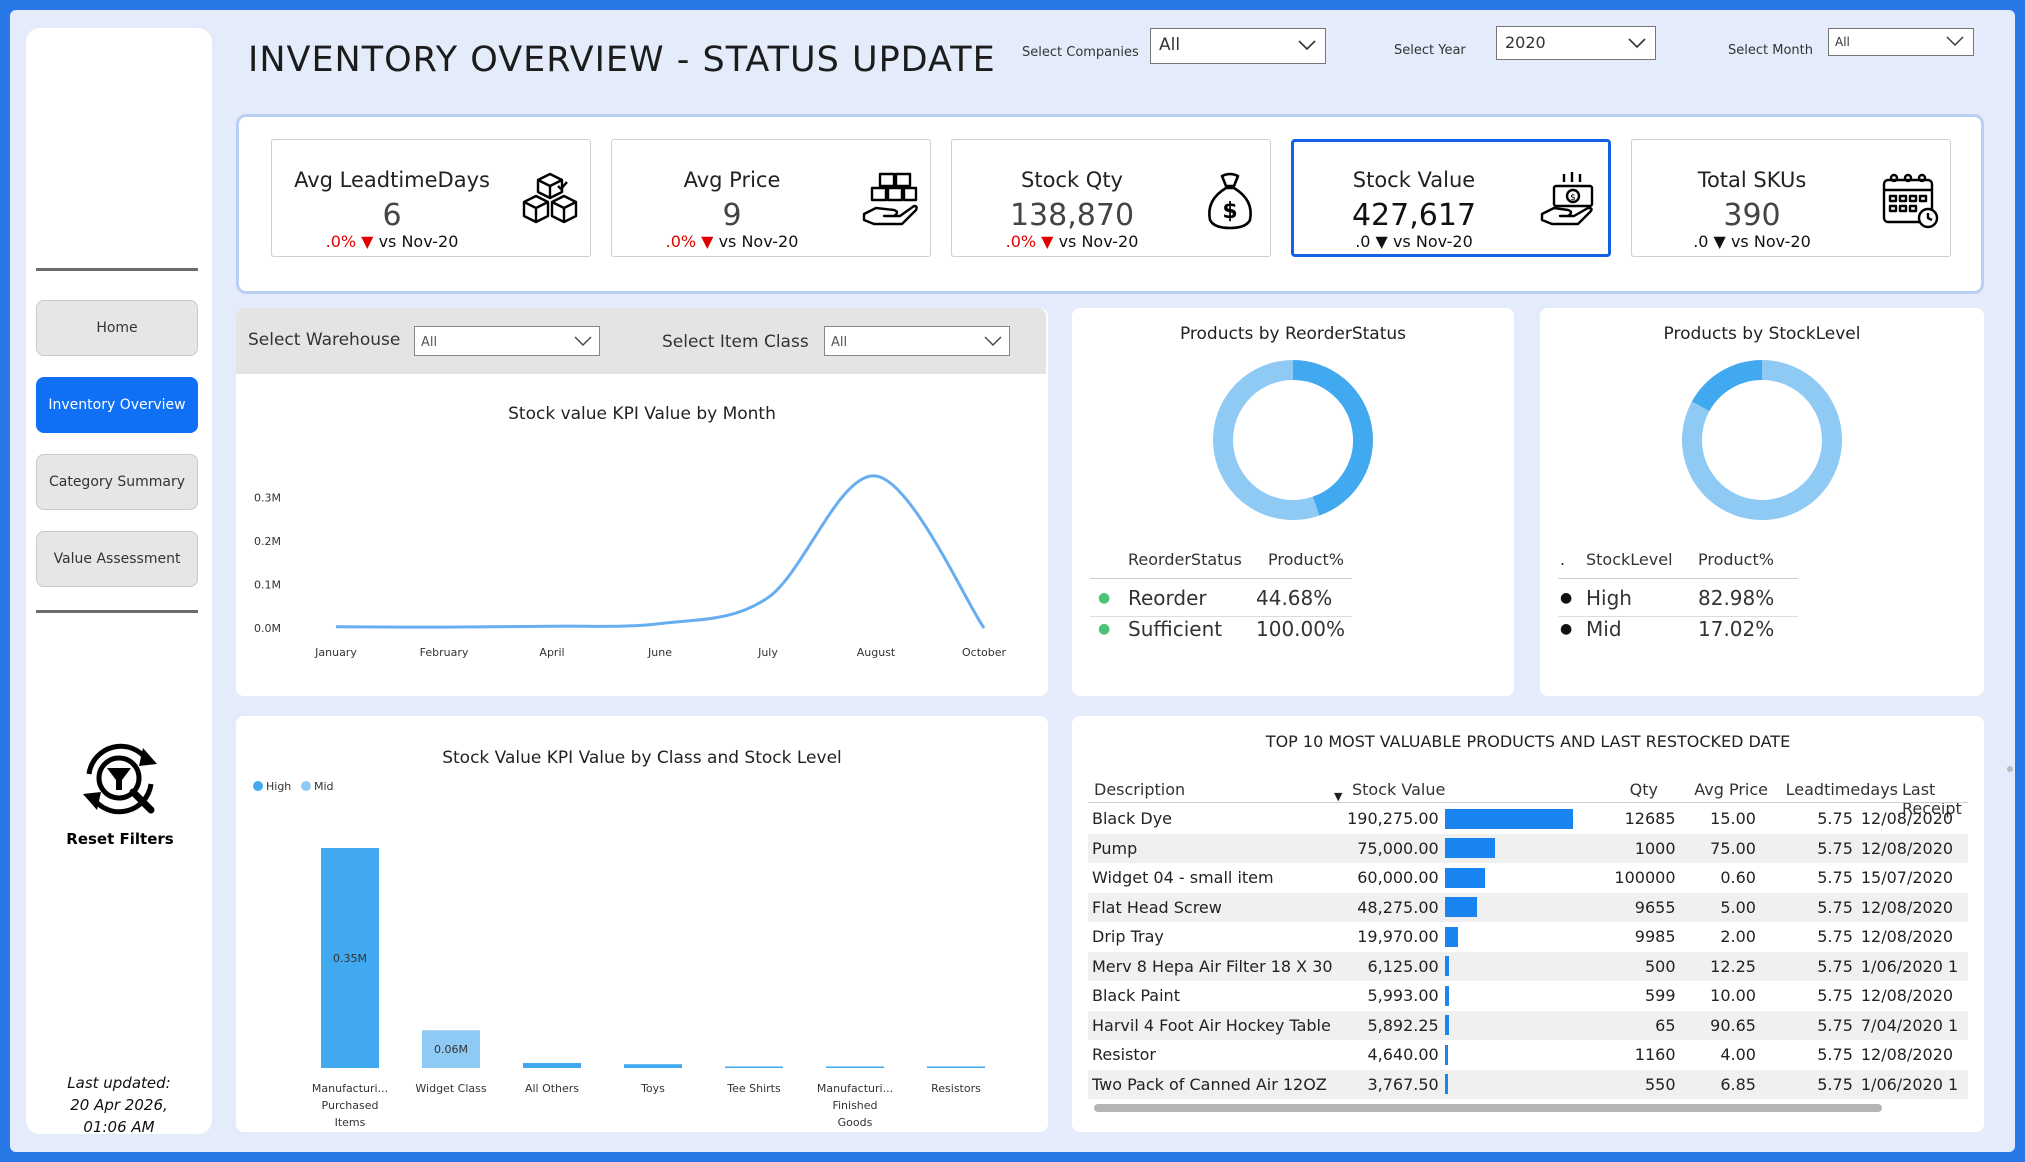 The width and height of the screenshot is (2025, 1162). What do you see at coordinates (771, 198) in the screenshot?
I see `kpi-card-avg-price: Avg Price 9 .0% ▼ vs Nov-20` at bounding box center [771, 198].